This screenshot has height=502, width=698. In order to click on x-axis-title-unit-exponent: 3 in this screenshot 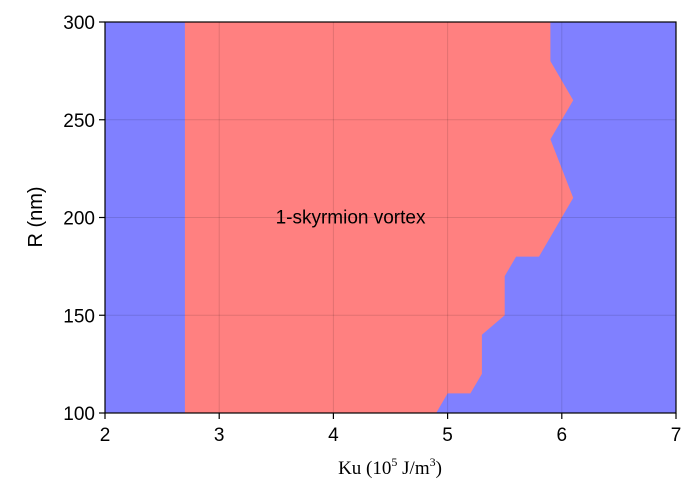, I will do `click(433, 462)`.